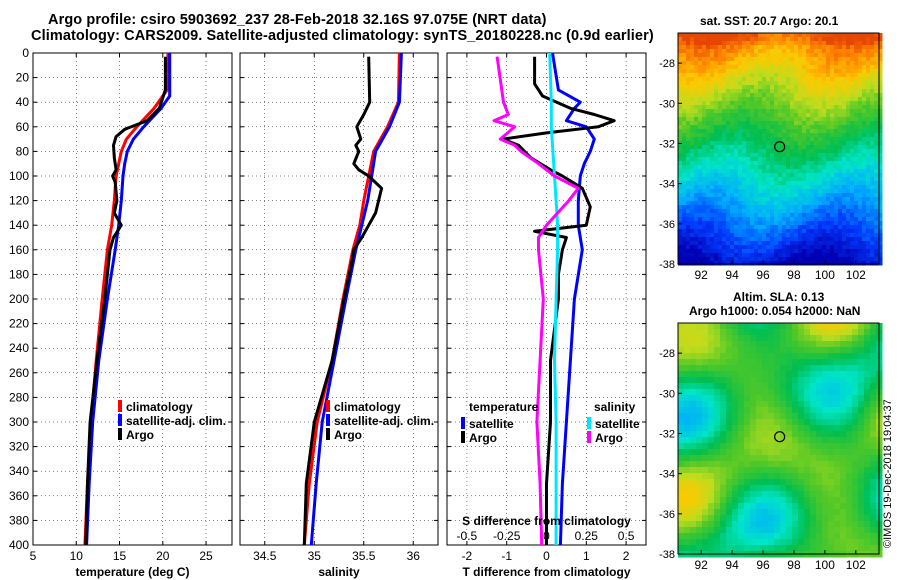  What do you see at coordinates (825, 275) in the screenshot?
I see `map-x-tick-label: 100` at bounding box center [825, 275].